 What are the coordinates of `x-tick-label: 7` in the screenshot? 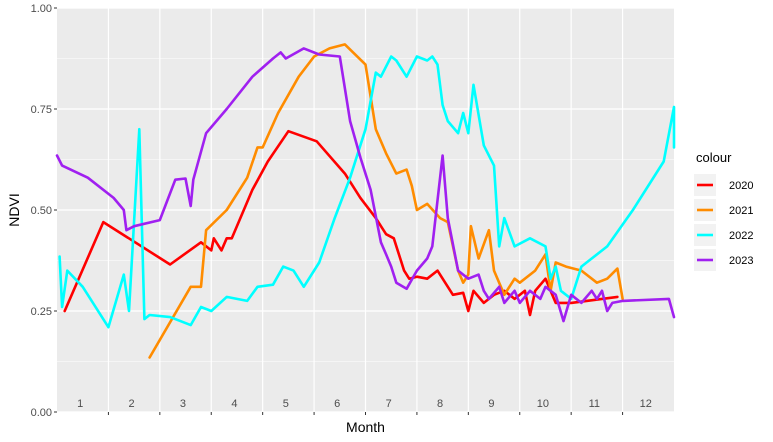 It's located at (389, 404).